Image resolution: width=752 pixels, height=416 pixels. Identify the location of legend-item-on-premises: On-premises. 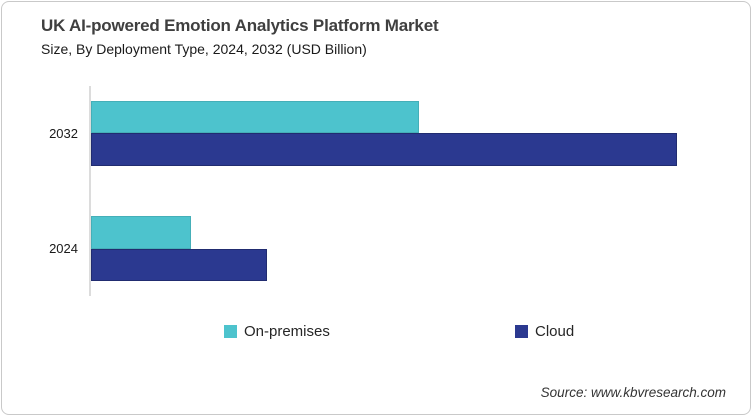
(277, 331).